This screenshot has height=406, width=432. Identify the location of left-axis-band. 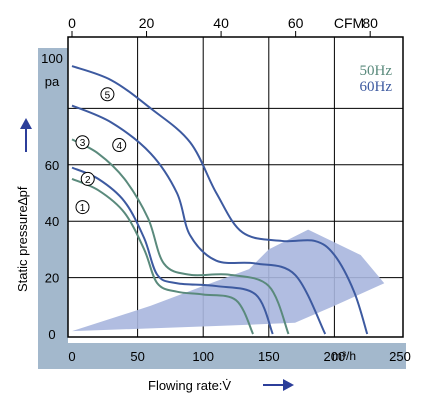
(53, 197).